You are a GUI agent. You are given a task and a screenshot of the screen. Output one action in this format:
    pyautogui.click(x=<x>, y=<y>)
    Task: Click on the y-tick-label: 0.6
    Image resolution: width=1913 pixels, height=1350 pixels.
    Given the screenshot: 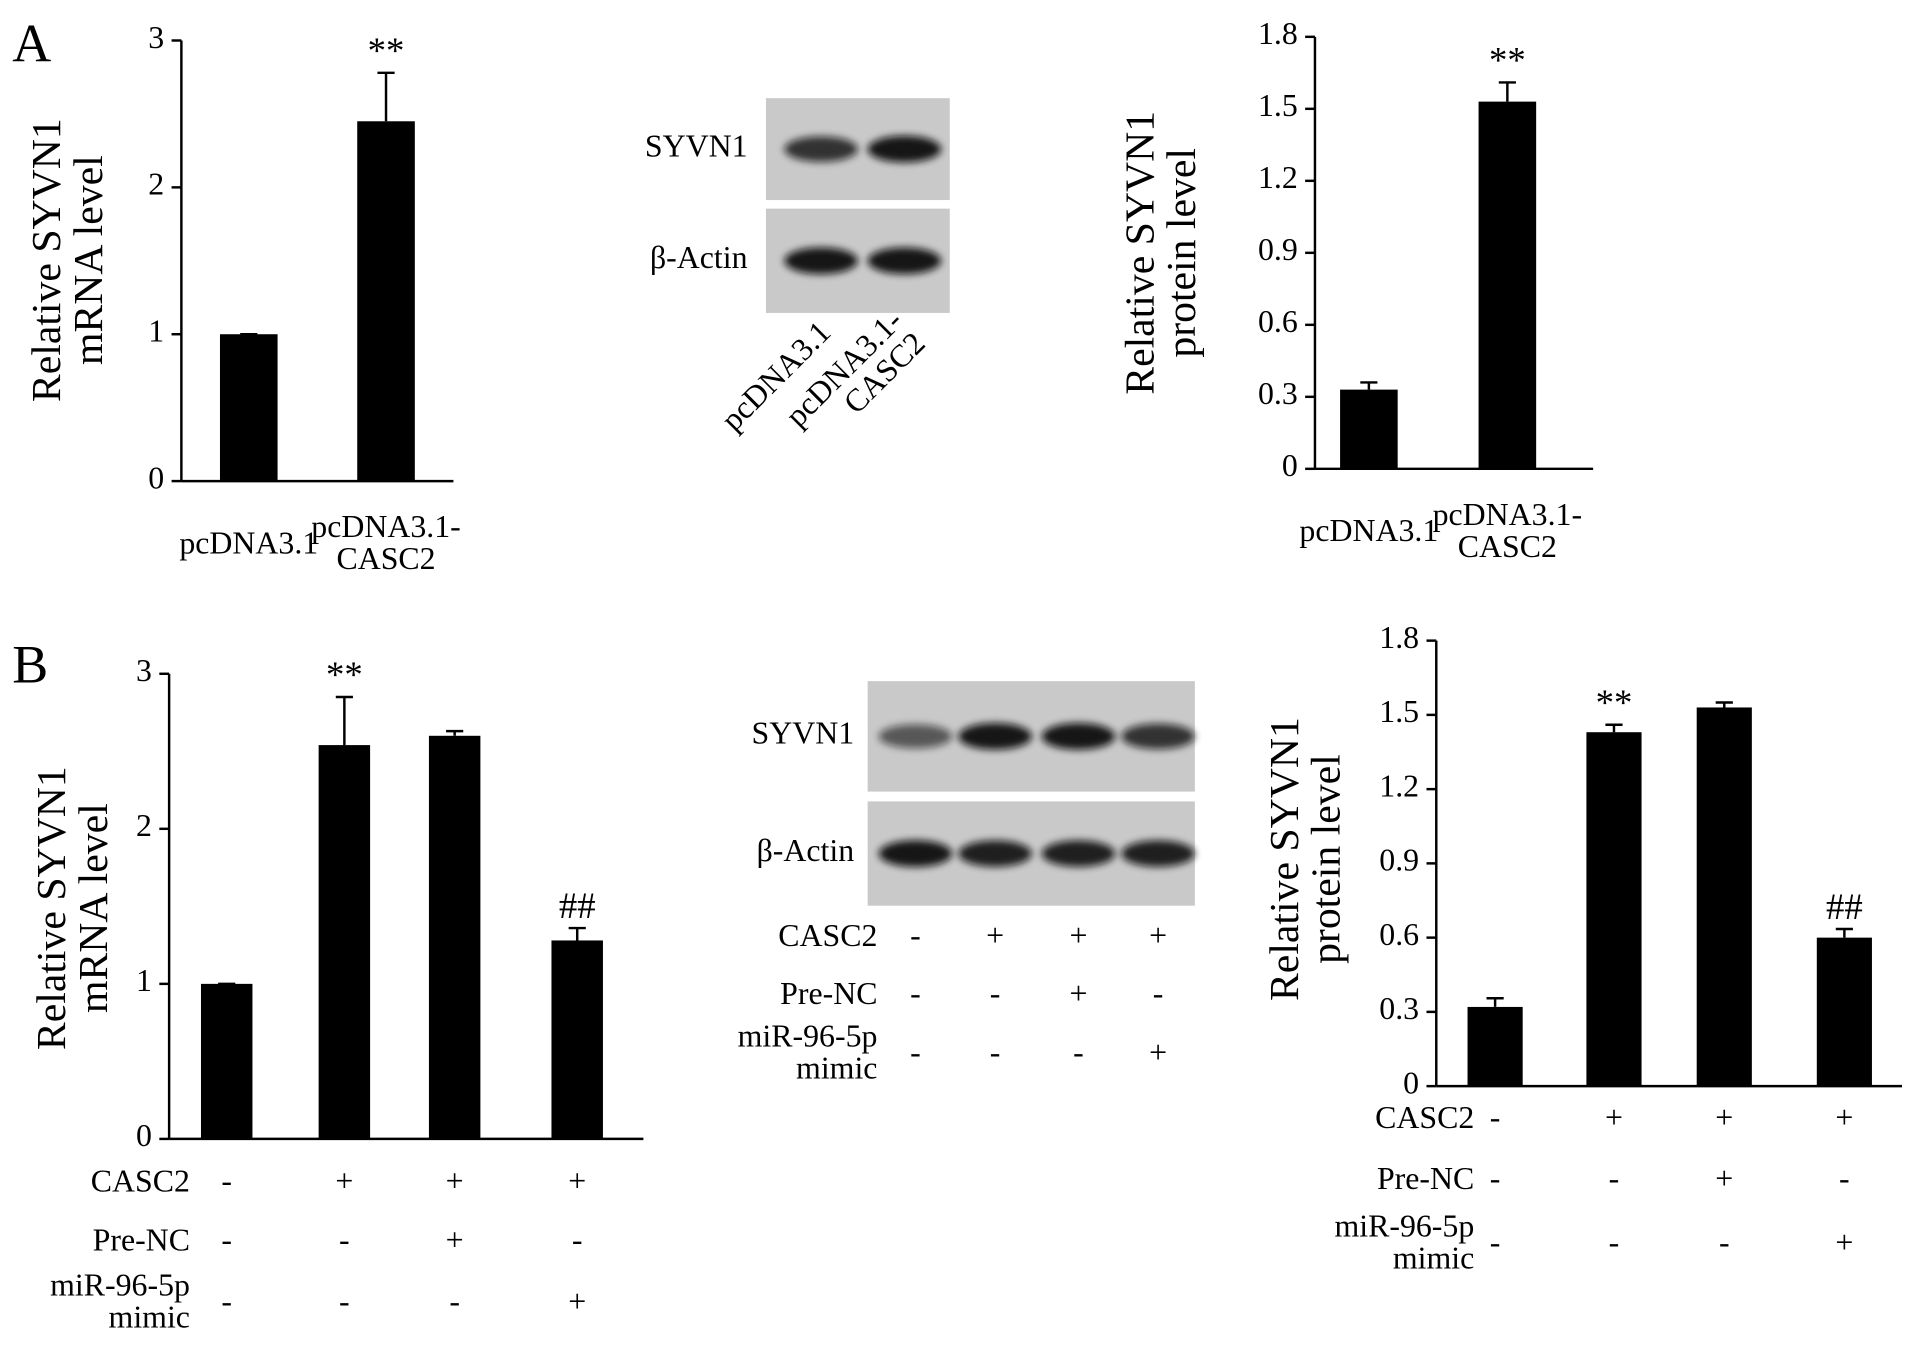 What is the action you would take?
    pyautogui.click(x=1278, y=321)
    